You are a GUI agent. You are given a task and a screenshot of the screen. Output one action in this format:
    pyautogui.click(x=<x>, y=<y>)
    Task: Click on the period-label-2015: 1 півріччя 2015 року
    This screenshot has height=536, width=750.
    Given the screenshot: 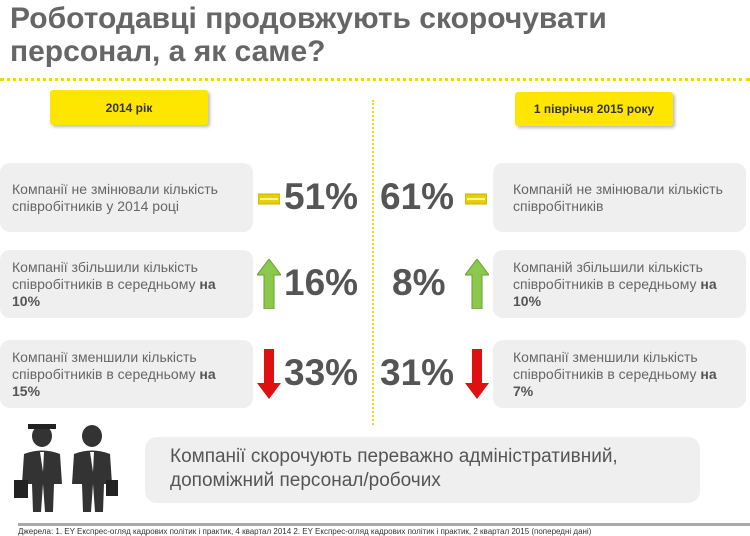 What is the action you would take?
    pyautogui.click(x=594, y=109)
    